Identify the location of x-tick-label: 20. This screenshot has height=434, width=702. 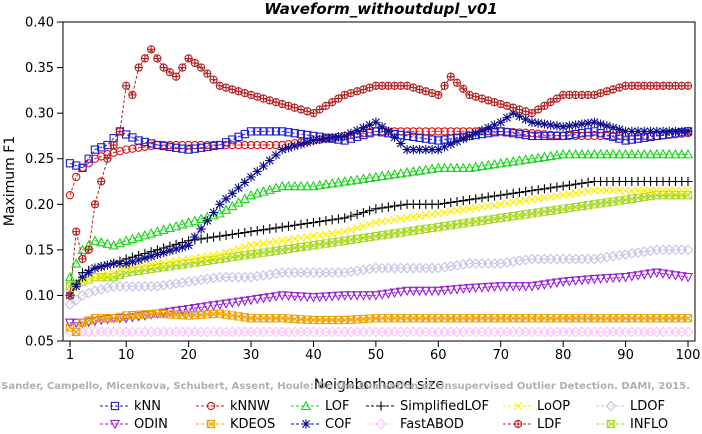
(188, 355).